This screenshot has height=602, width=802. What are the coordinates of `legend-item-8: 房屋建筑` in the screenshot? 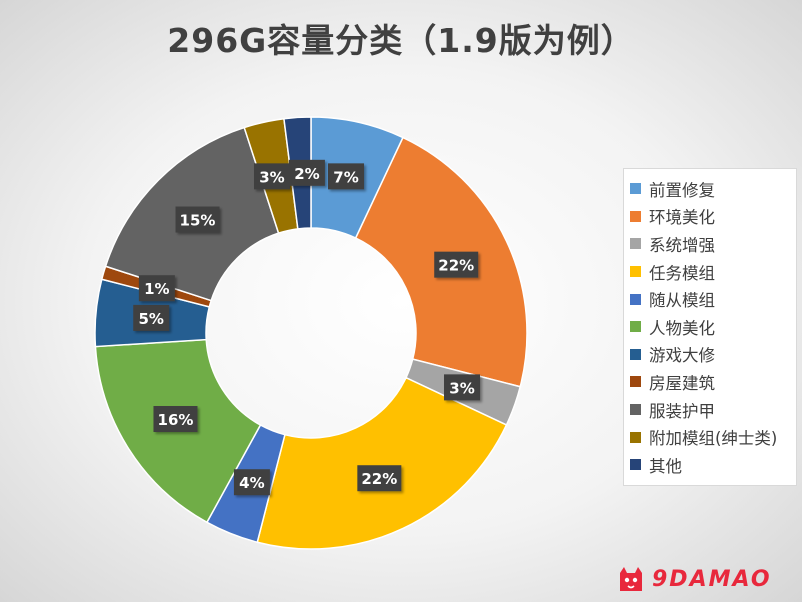 It's located at (713, 382).